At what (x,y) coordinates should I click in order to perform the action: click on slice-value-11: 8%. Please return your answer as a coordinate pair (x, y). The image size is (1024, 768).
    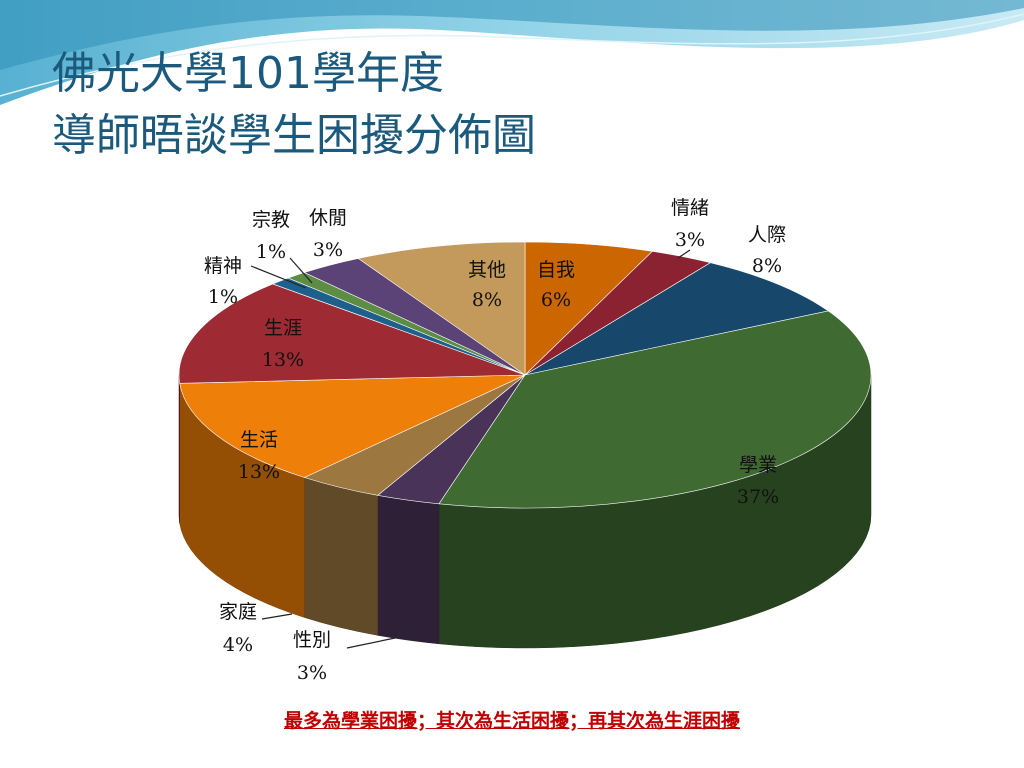
    Looking at the image, I should click on (487, 300).